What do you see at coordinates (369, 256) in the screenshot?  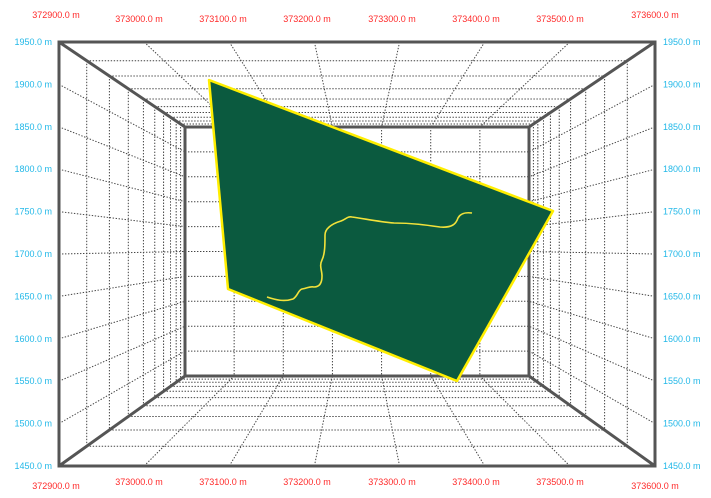 I see `trace-line` at bounding box center [369, 256].